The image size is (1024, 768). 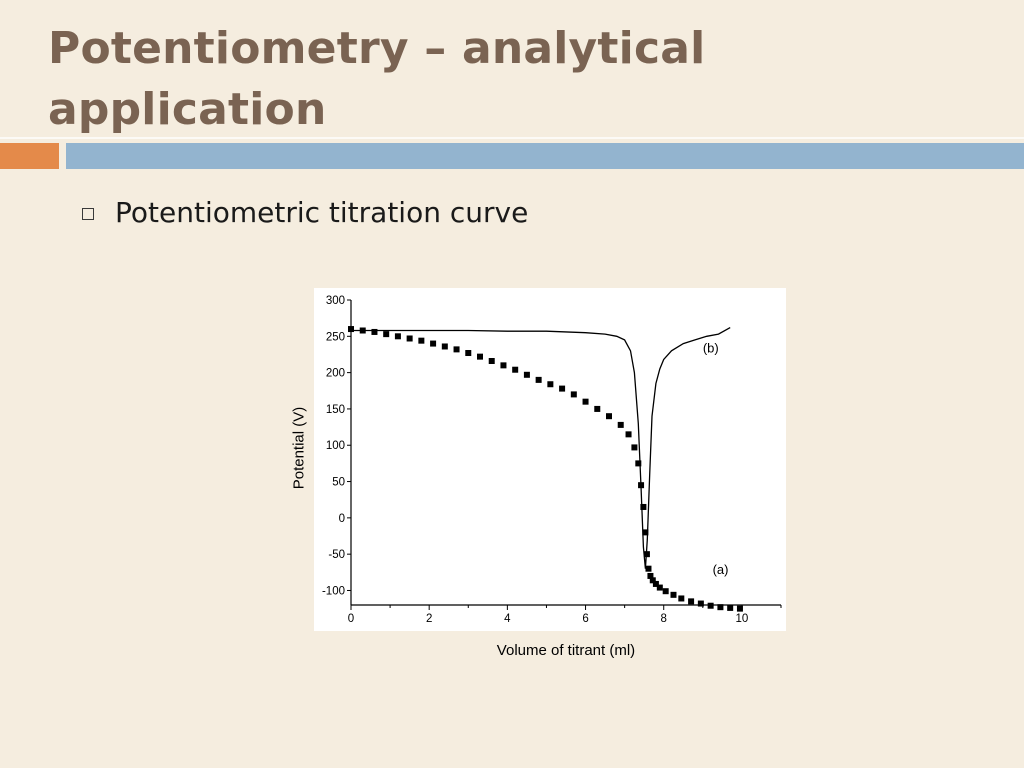 What do you see at coordinates (507, 619) in the screenshot?
I see `x-tick-label: 4` at bounding box center [507, 619].